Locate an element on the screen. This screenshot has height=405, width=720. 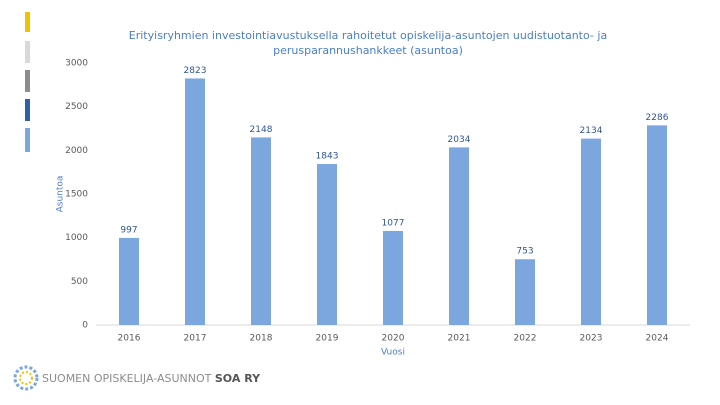
x-tick-label: 2016 is located at coordinates (129, 339).